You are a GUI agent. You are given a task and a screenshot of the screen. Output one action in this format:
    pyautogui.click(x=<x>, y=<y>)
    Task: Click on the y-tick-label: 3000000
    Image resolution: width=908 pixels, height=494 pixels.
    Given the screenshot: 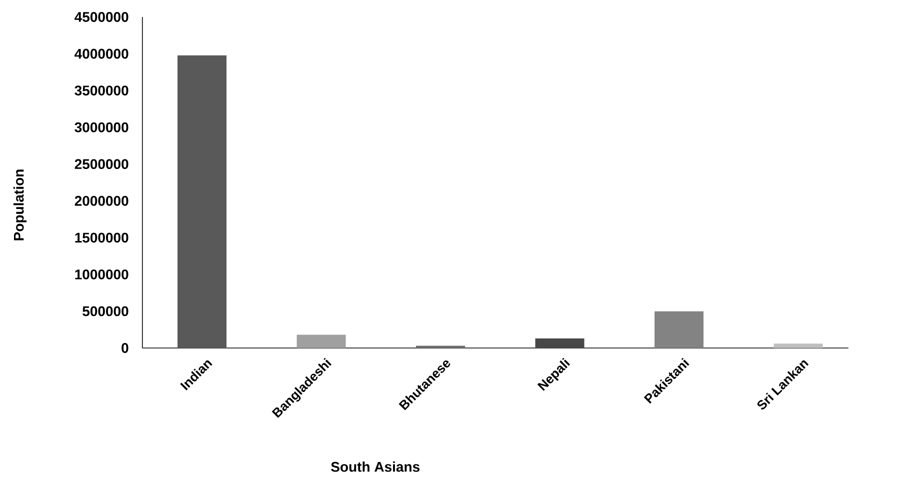 What is the action you would take?
    pyautogui.click(x=101, y=127)
    